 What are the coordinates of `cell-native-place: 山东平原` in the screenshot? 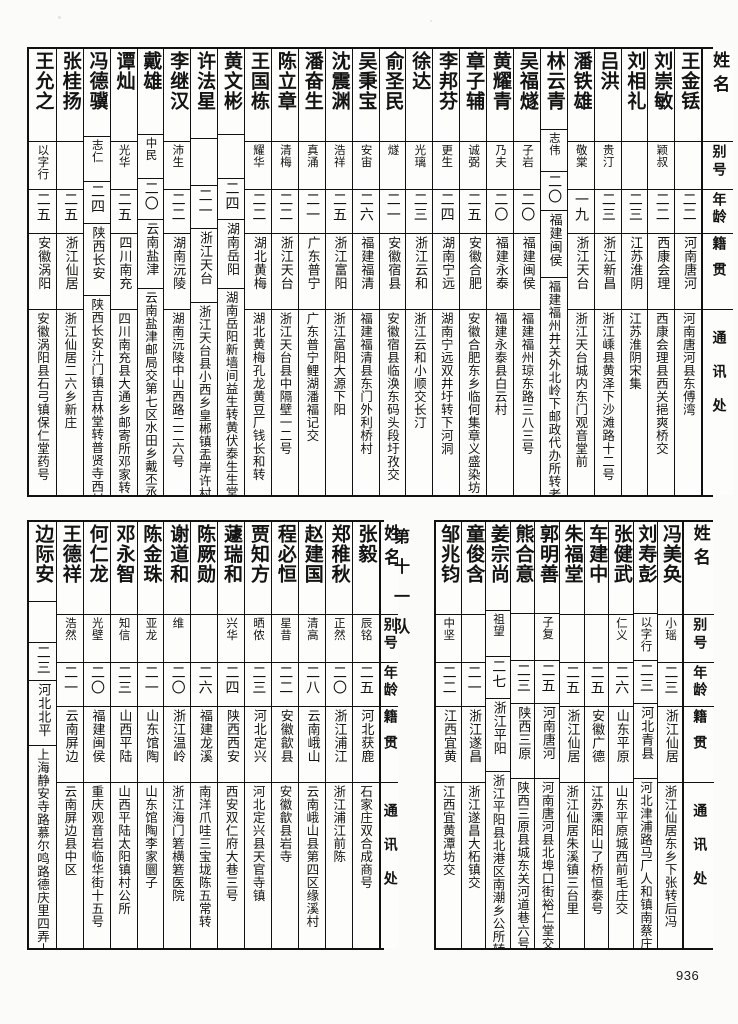 It's located at (621, 744).